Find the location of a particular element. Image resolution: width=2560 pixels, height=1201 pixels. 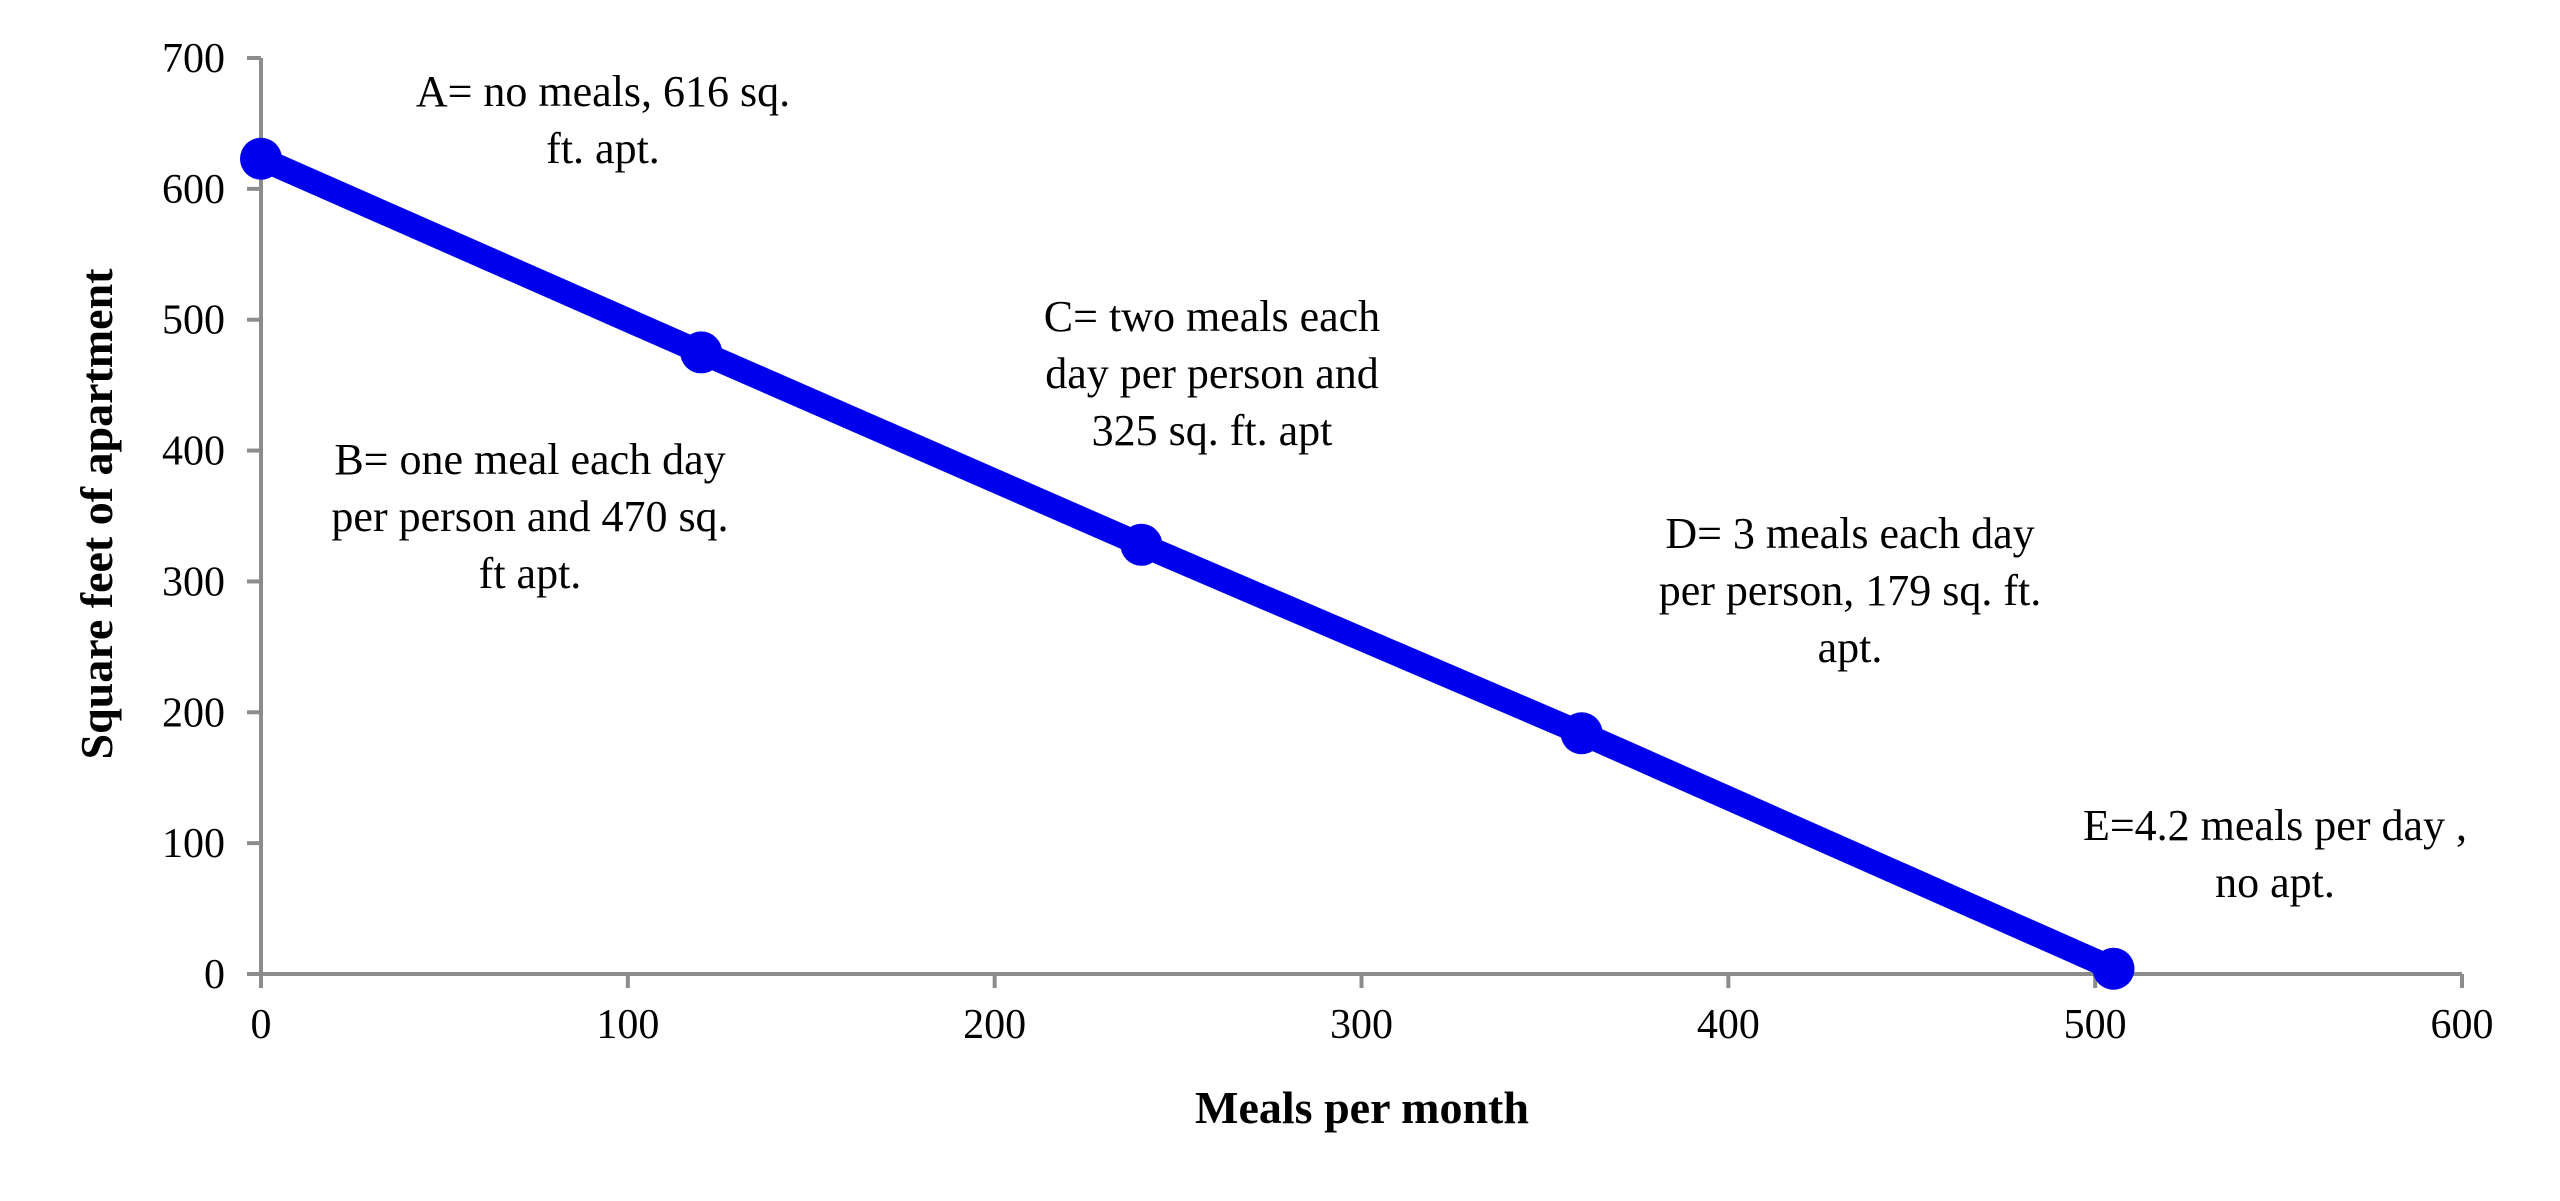

y-tick-label: 300 is located at coordinates (193, 582).